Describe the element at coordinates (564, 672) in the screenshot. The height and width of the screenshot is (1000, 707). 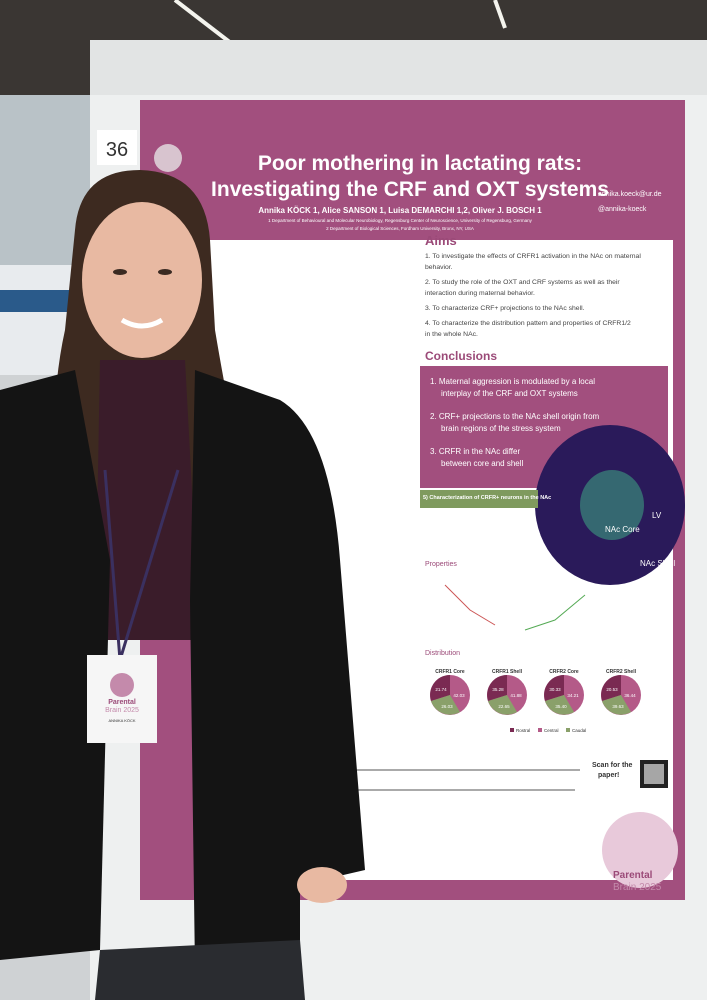
I see `pie-title: CRFR2 Core` at that location.